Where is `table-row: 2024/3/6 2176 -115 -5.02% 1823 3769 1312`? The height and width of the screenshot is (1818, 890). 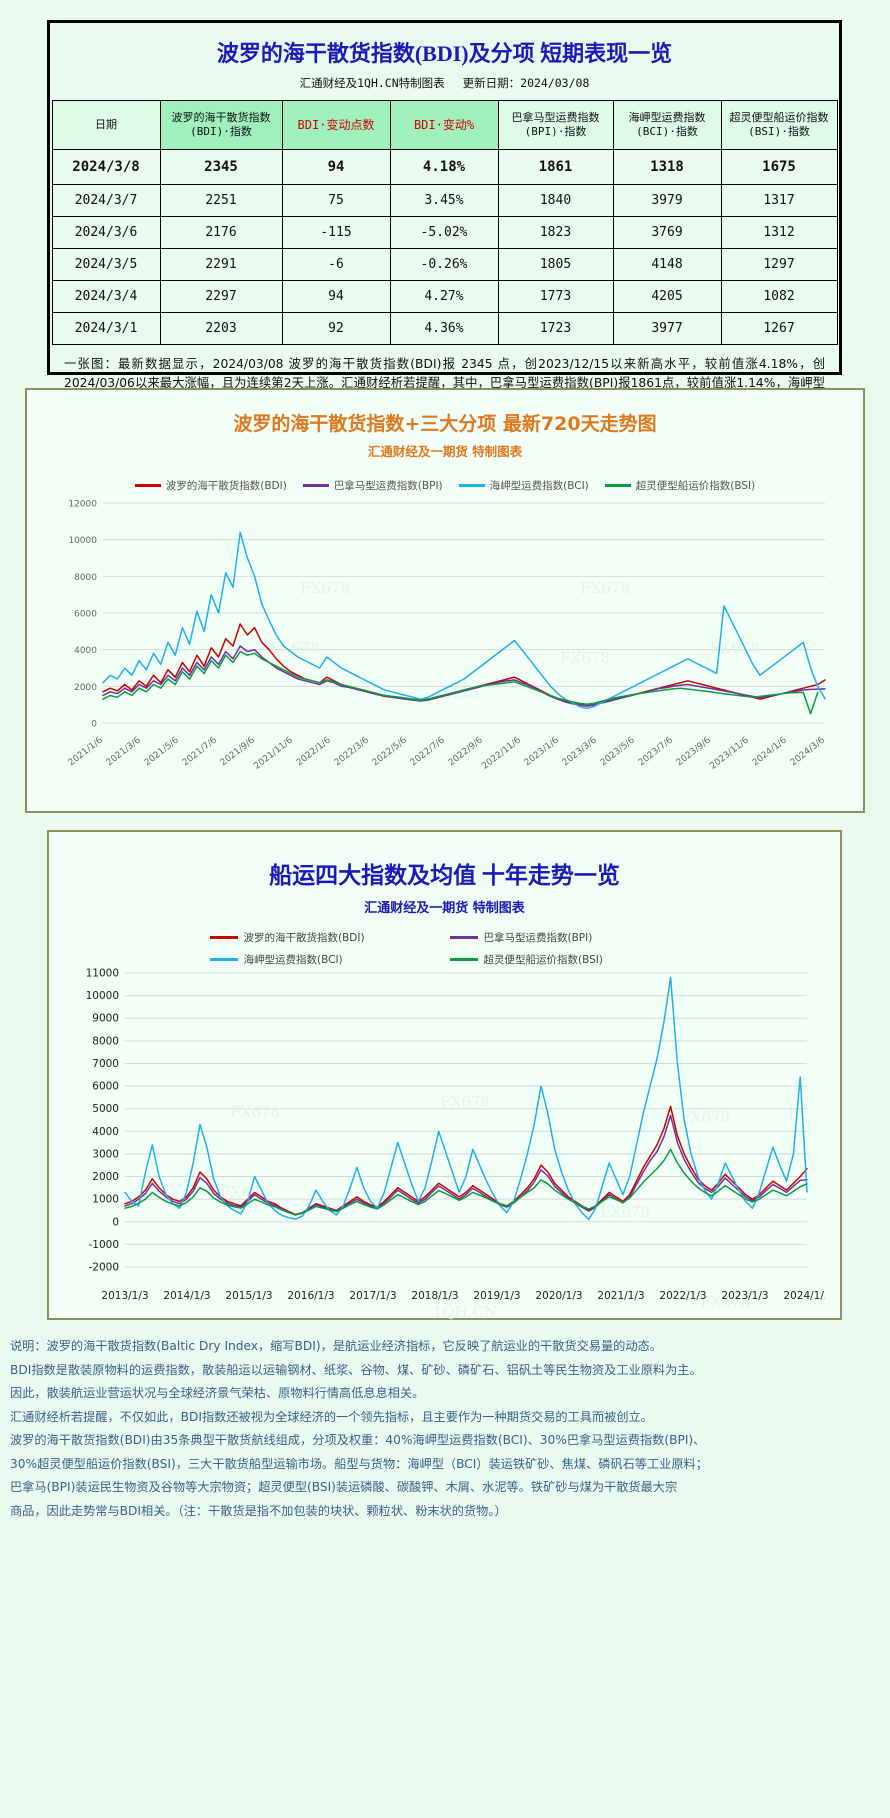
table-row: 2024/3/6 2176 -115 -5.02% 1823 3769 1312 is located at coordinates (444, 232).